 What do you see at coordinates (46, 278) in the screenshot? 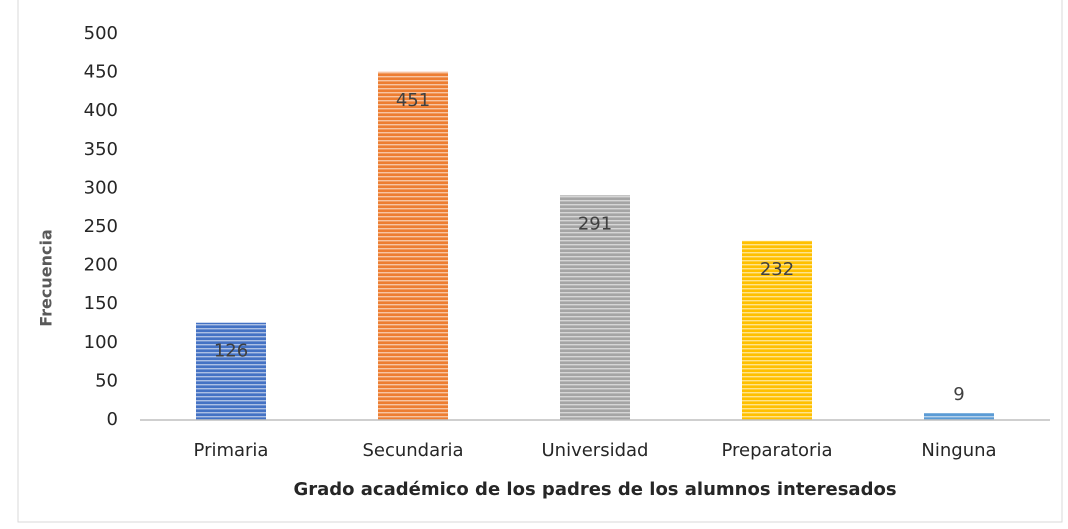
I see `y-axis-title: Frecuencia` at bounding box center [46, 278].